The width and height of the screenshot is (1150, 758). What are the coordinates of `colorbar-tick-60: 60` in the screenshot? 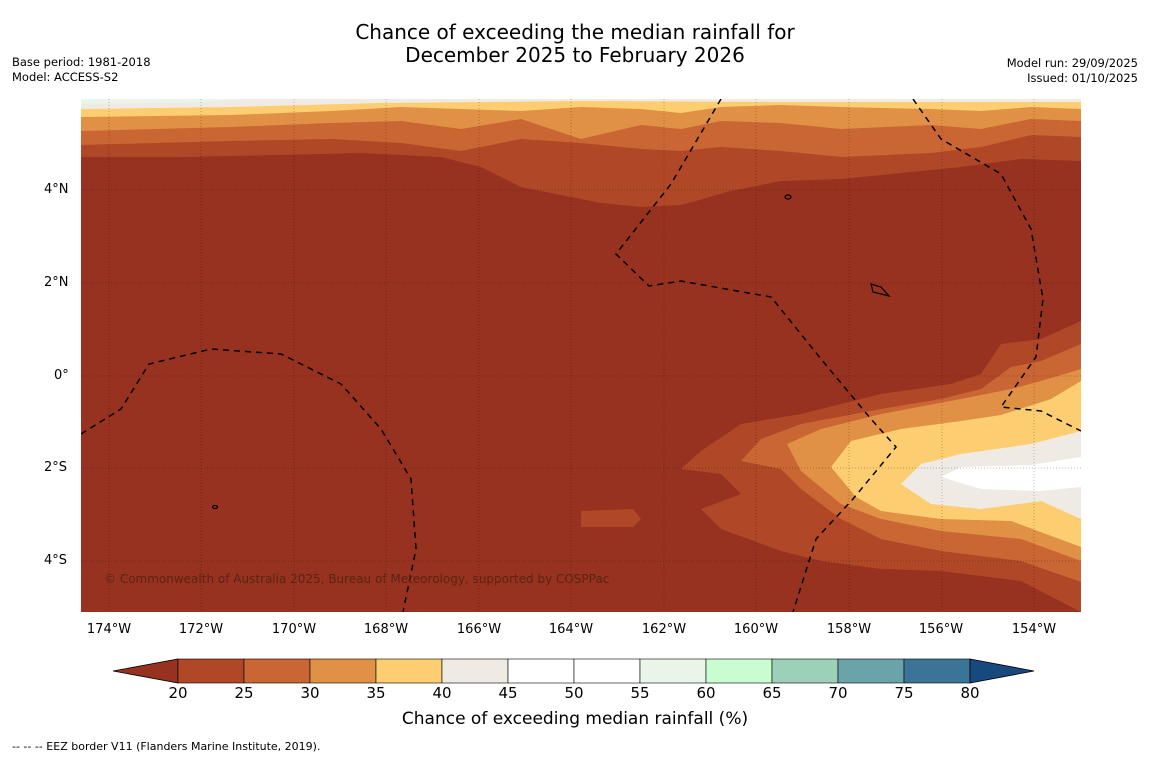 It's located at (706, 693).